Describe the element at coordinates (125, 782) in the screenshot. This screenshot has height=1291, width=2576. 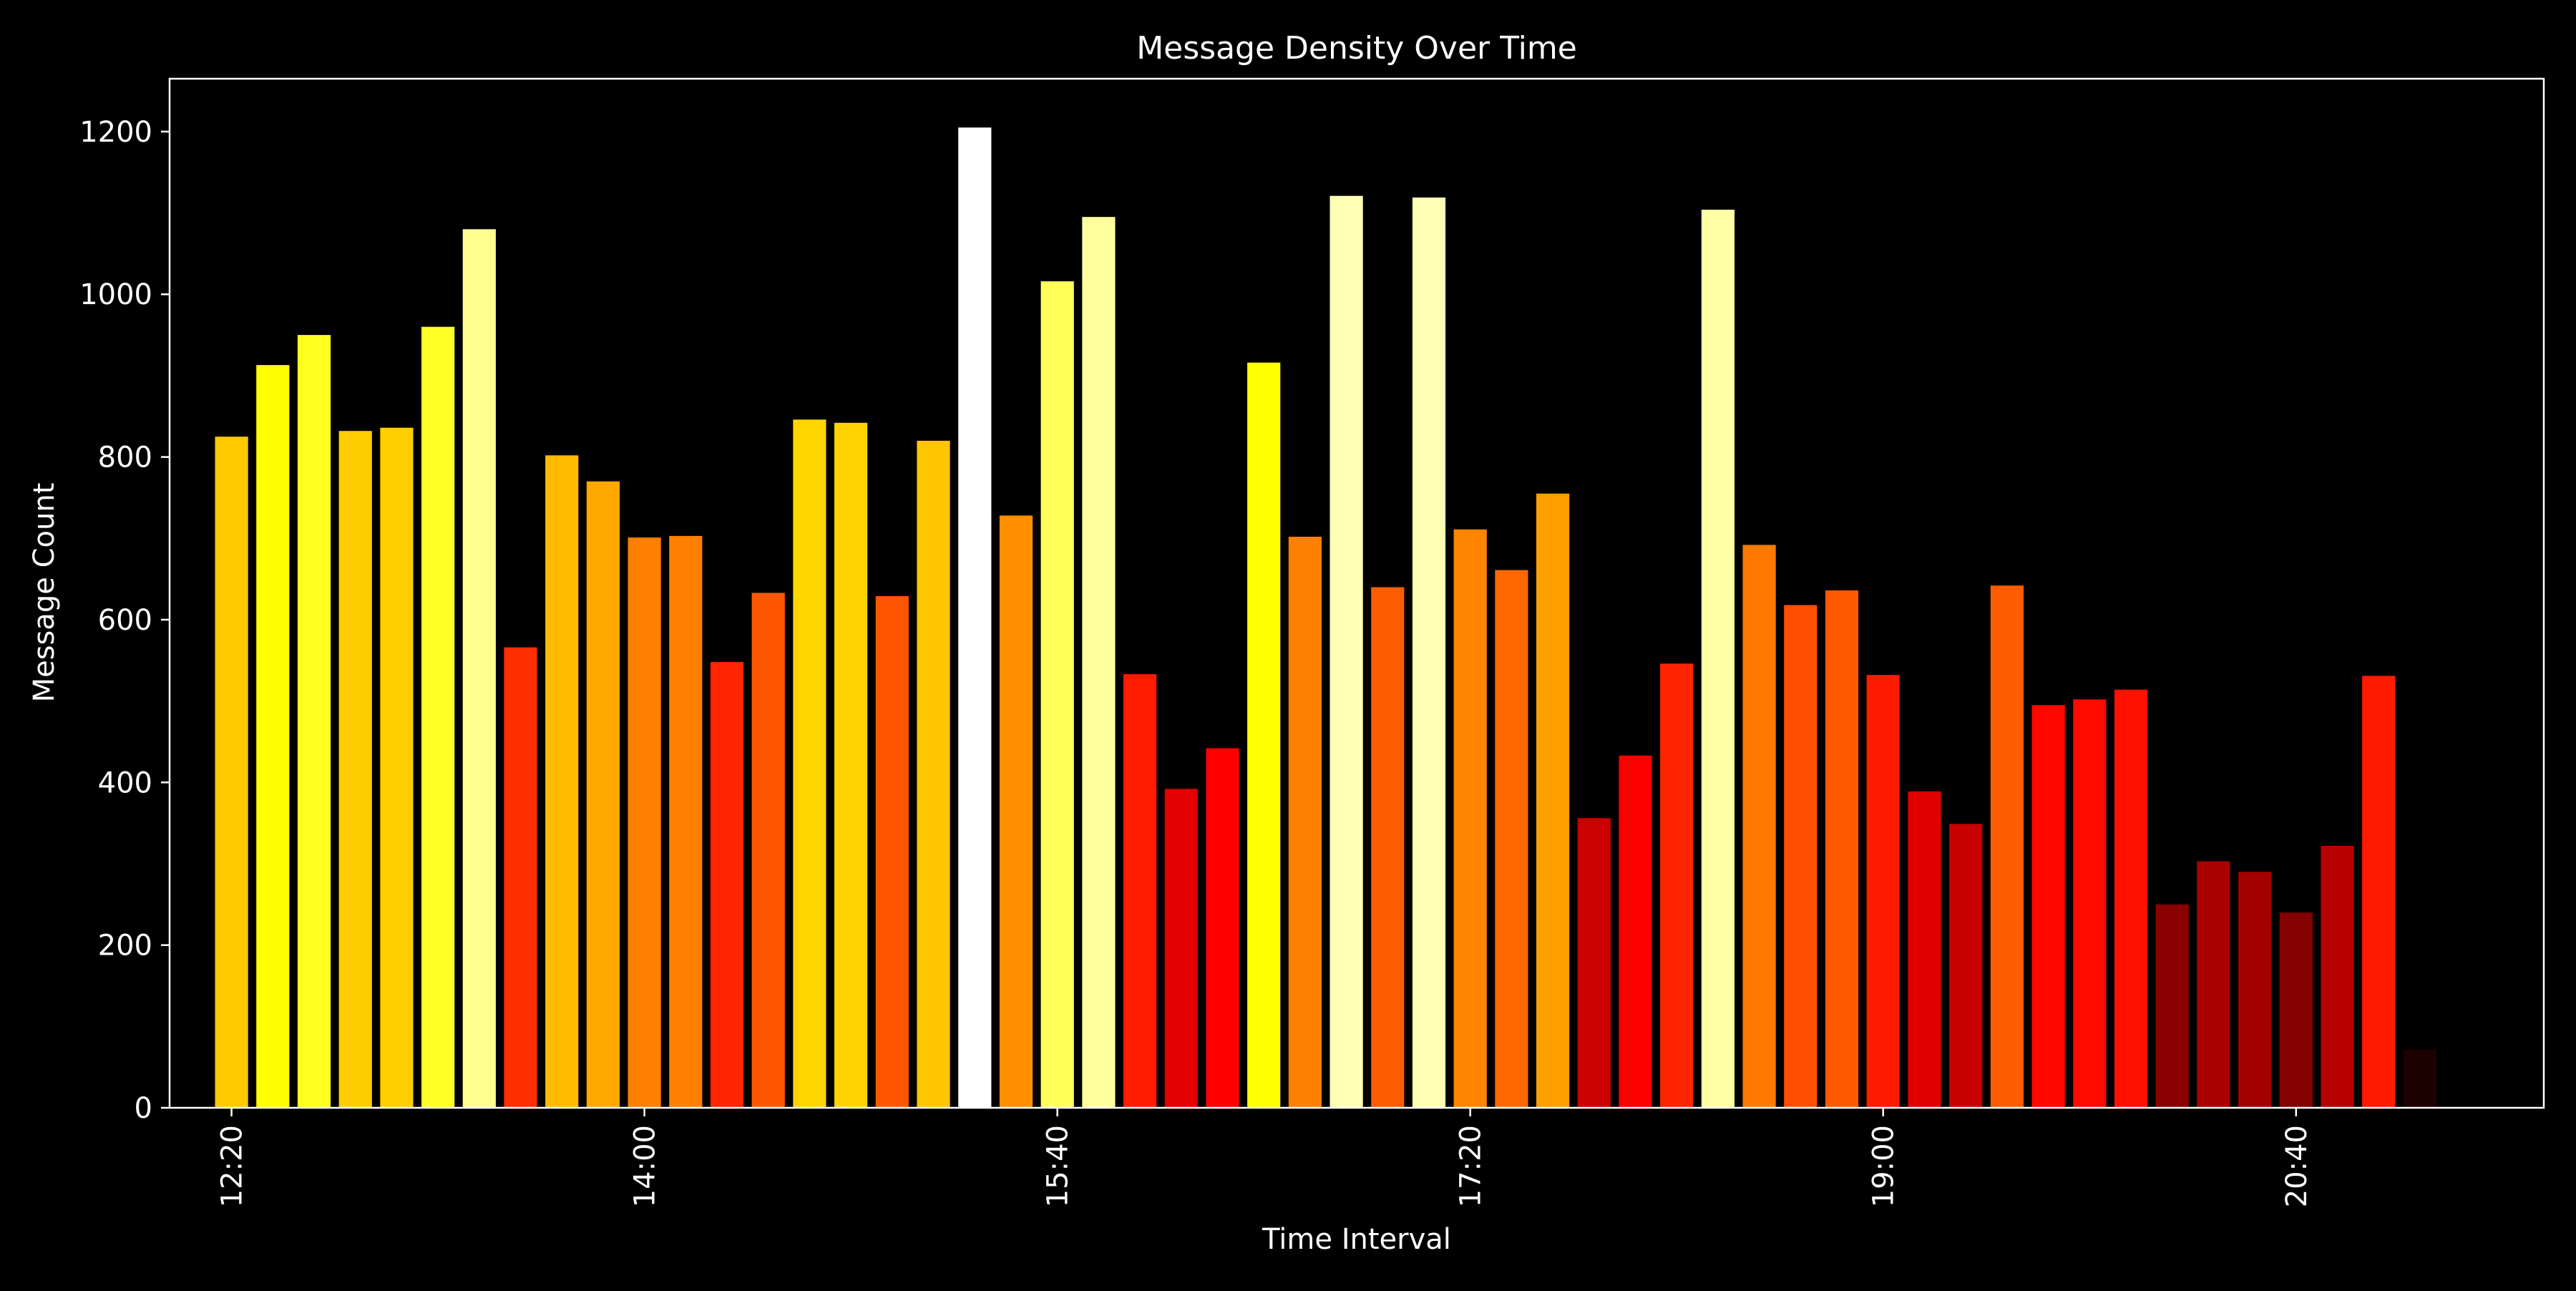
I see `y-tick-label: 400` at that location.